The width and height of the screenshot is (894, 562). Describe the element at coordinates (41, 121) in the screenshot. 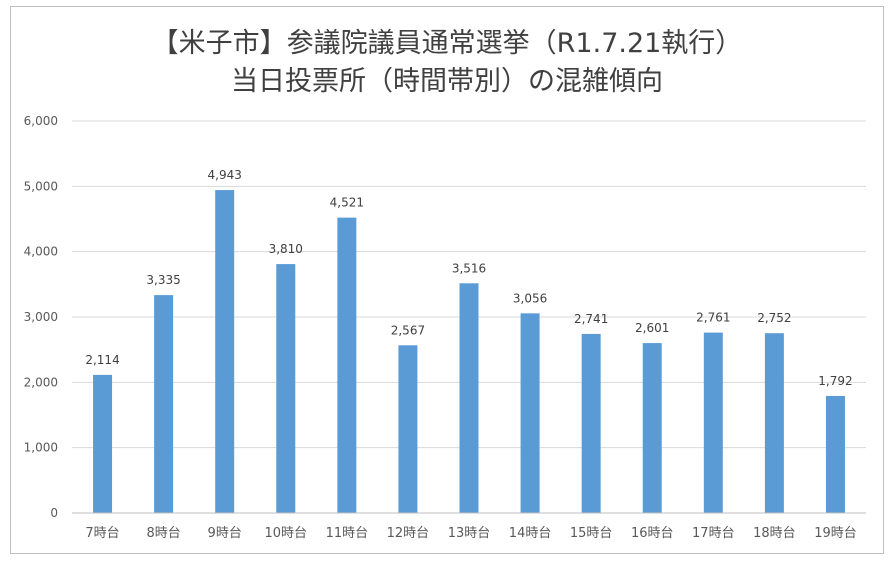

I see `y-tick-label: 6,000` at that location.